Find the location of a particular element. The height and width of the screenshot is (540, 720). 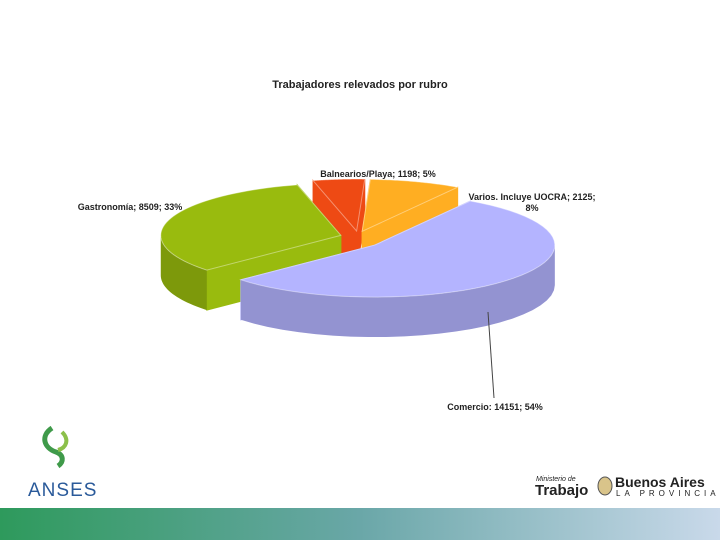

data-label: Gastronomía; 8509; 33% is located at coordinates (130, 207).